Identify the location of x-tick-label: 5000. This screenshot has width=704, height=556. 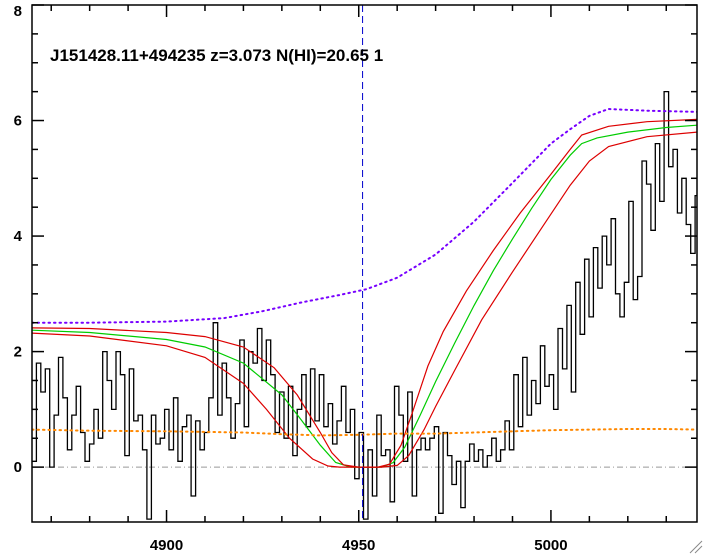
(550, 545).